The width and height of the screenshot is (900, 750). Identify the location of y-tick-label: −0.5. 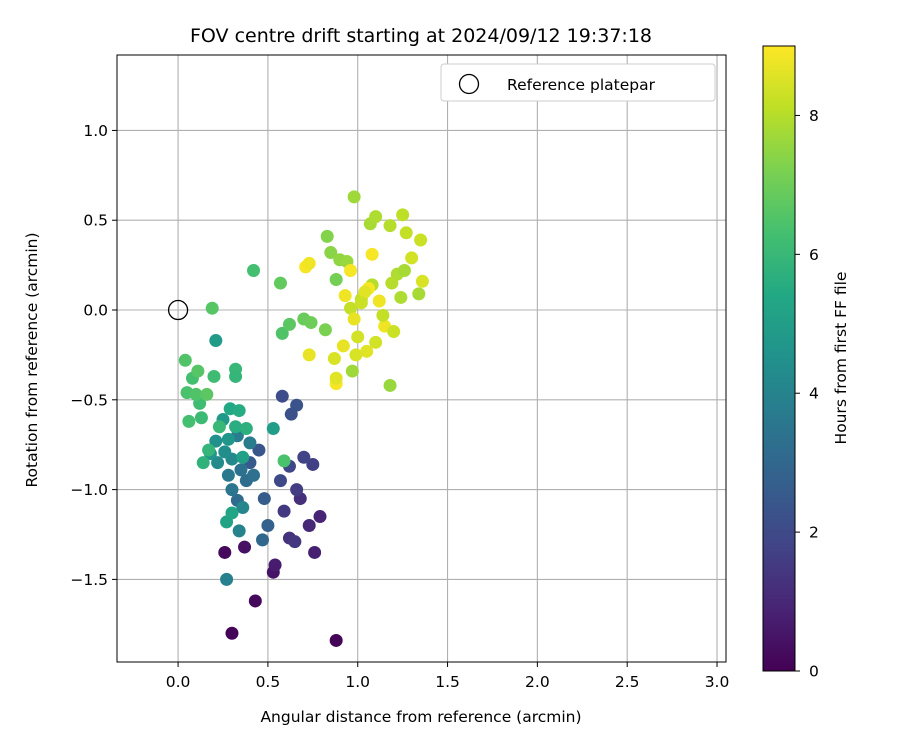
(89, 400).